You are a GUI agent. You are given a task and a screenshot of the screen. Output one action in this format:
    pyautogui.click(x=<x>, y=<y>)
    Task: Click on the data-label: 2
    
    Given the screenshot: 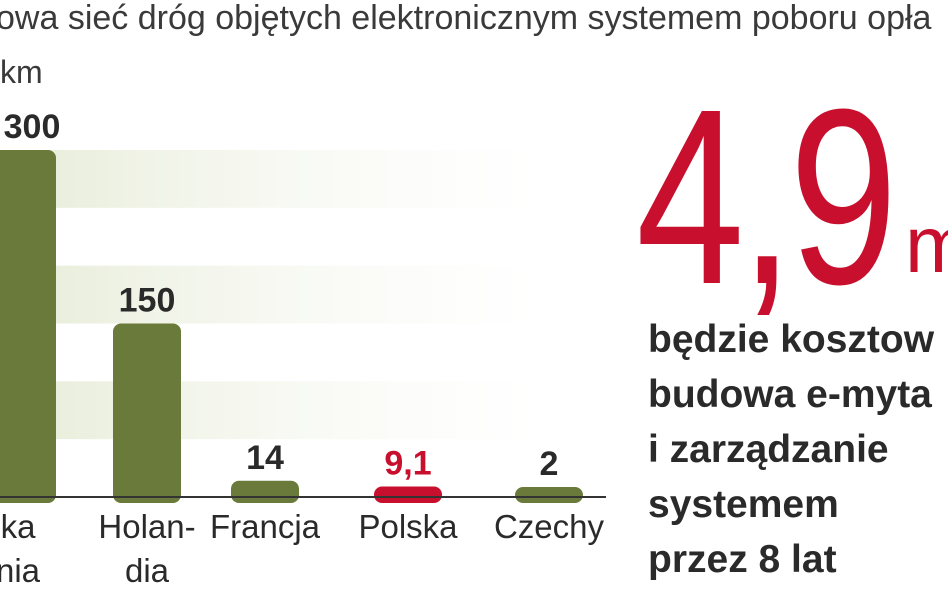 What is the action you would take?
    pyautogui.click(x=549, y=464)
    